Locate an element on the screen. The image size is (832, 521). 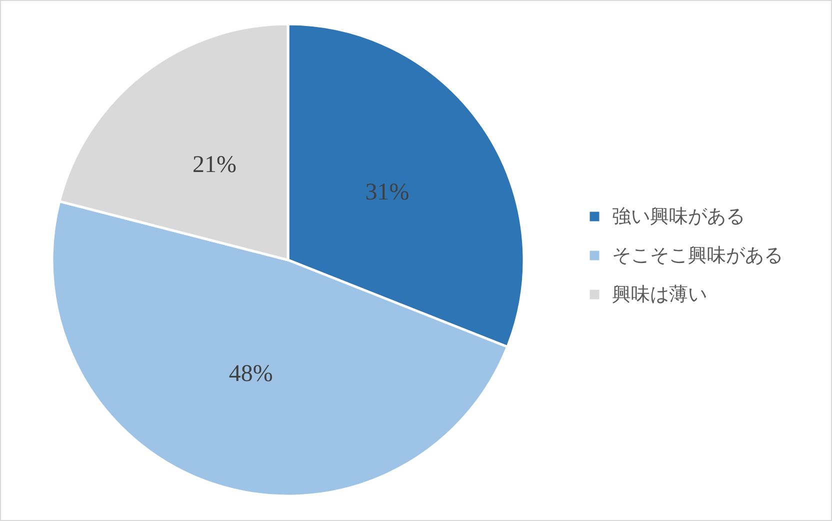
legend-label: そこそこ興味がある is located at coordinates (697, 255).